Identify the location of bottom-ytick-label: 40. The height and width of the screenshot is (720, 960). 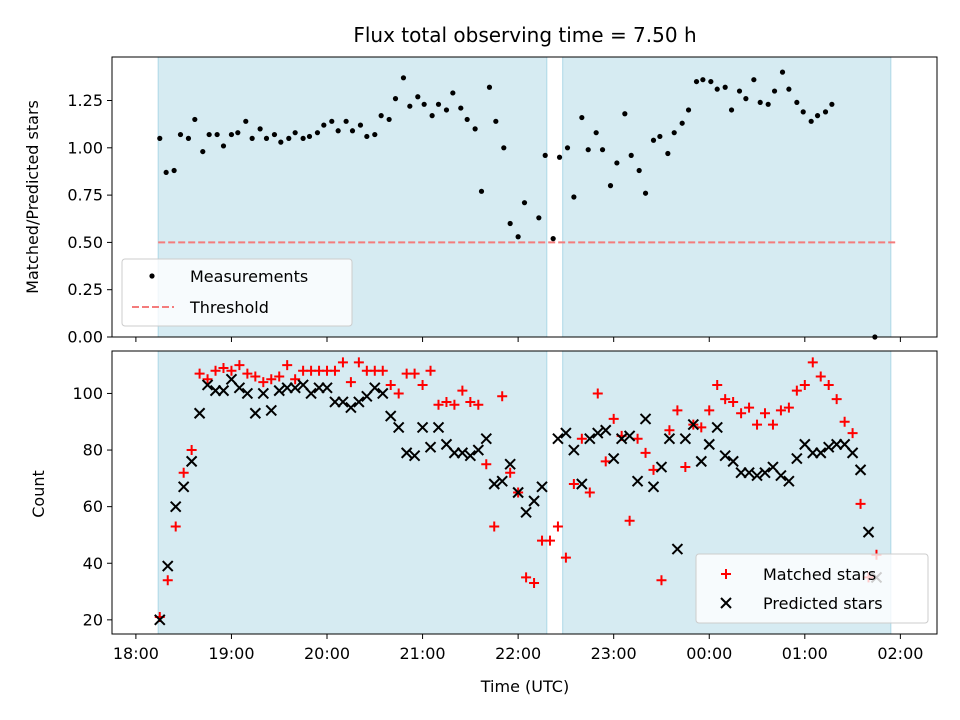
(93, 563).